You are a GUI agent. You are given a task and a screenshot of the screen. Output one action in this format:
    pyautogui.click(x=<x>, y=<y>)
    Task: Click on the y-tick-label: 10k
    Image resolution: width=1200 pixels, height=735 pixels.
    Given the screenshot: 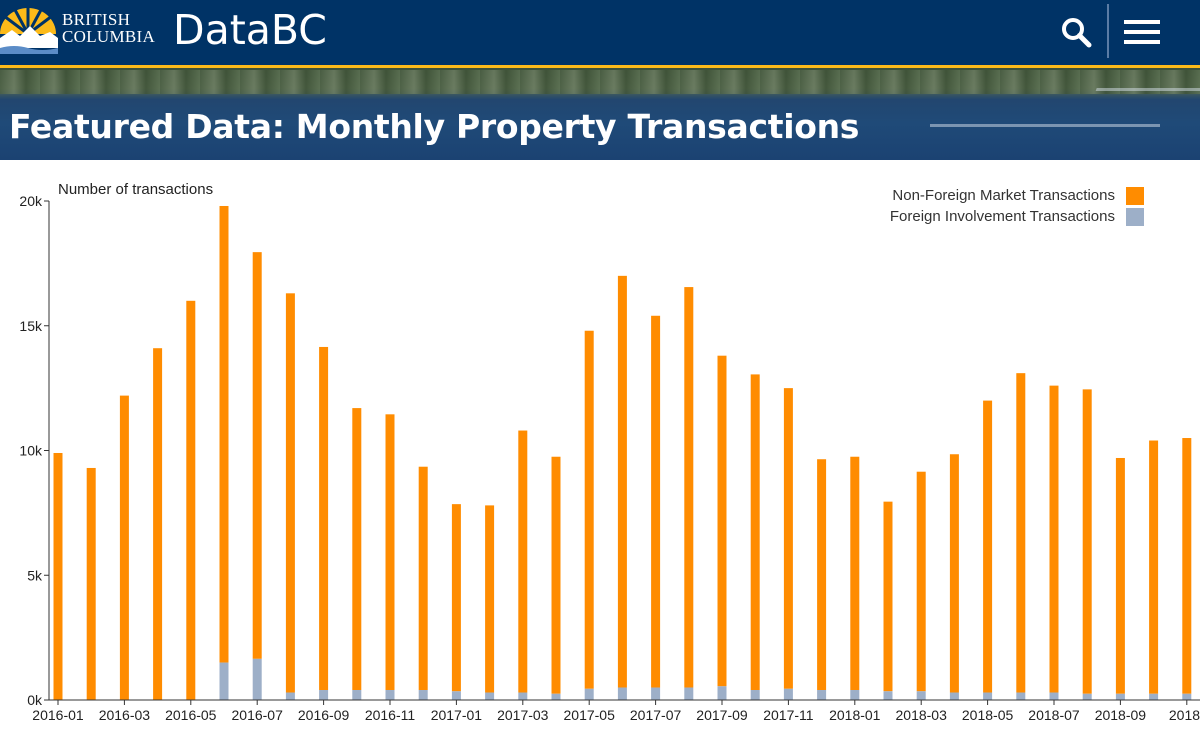 What is the action you would take?
    pyautogui.click(x=31, y=451)
    